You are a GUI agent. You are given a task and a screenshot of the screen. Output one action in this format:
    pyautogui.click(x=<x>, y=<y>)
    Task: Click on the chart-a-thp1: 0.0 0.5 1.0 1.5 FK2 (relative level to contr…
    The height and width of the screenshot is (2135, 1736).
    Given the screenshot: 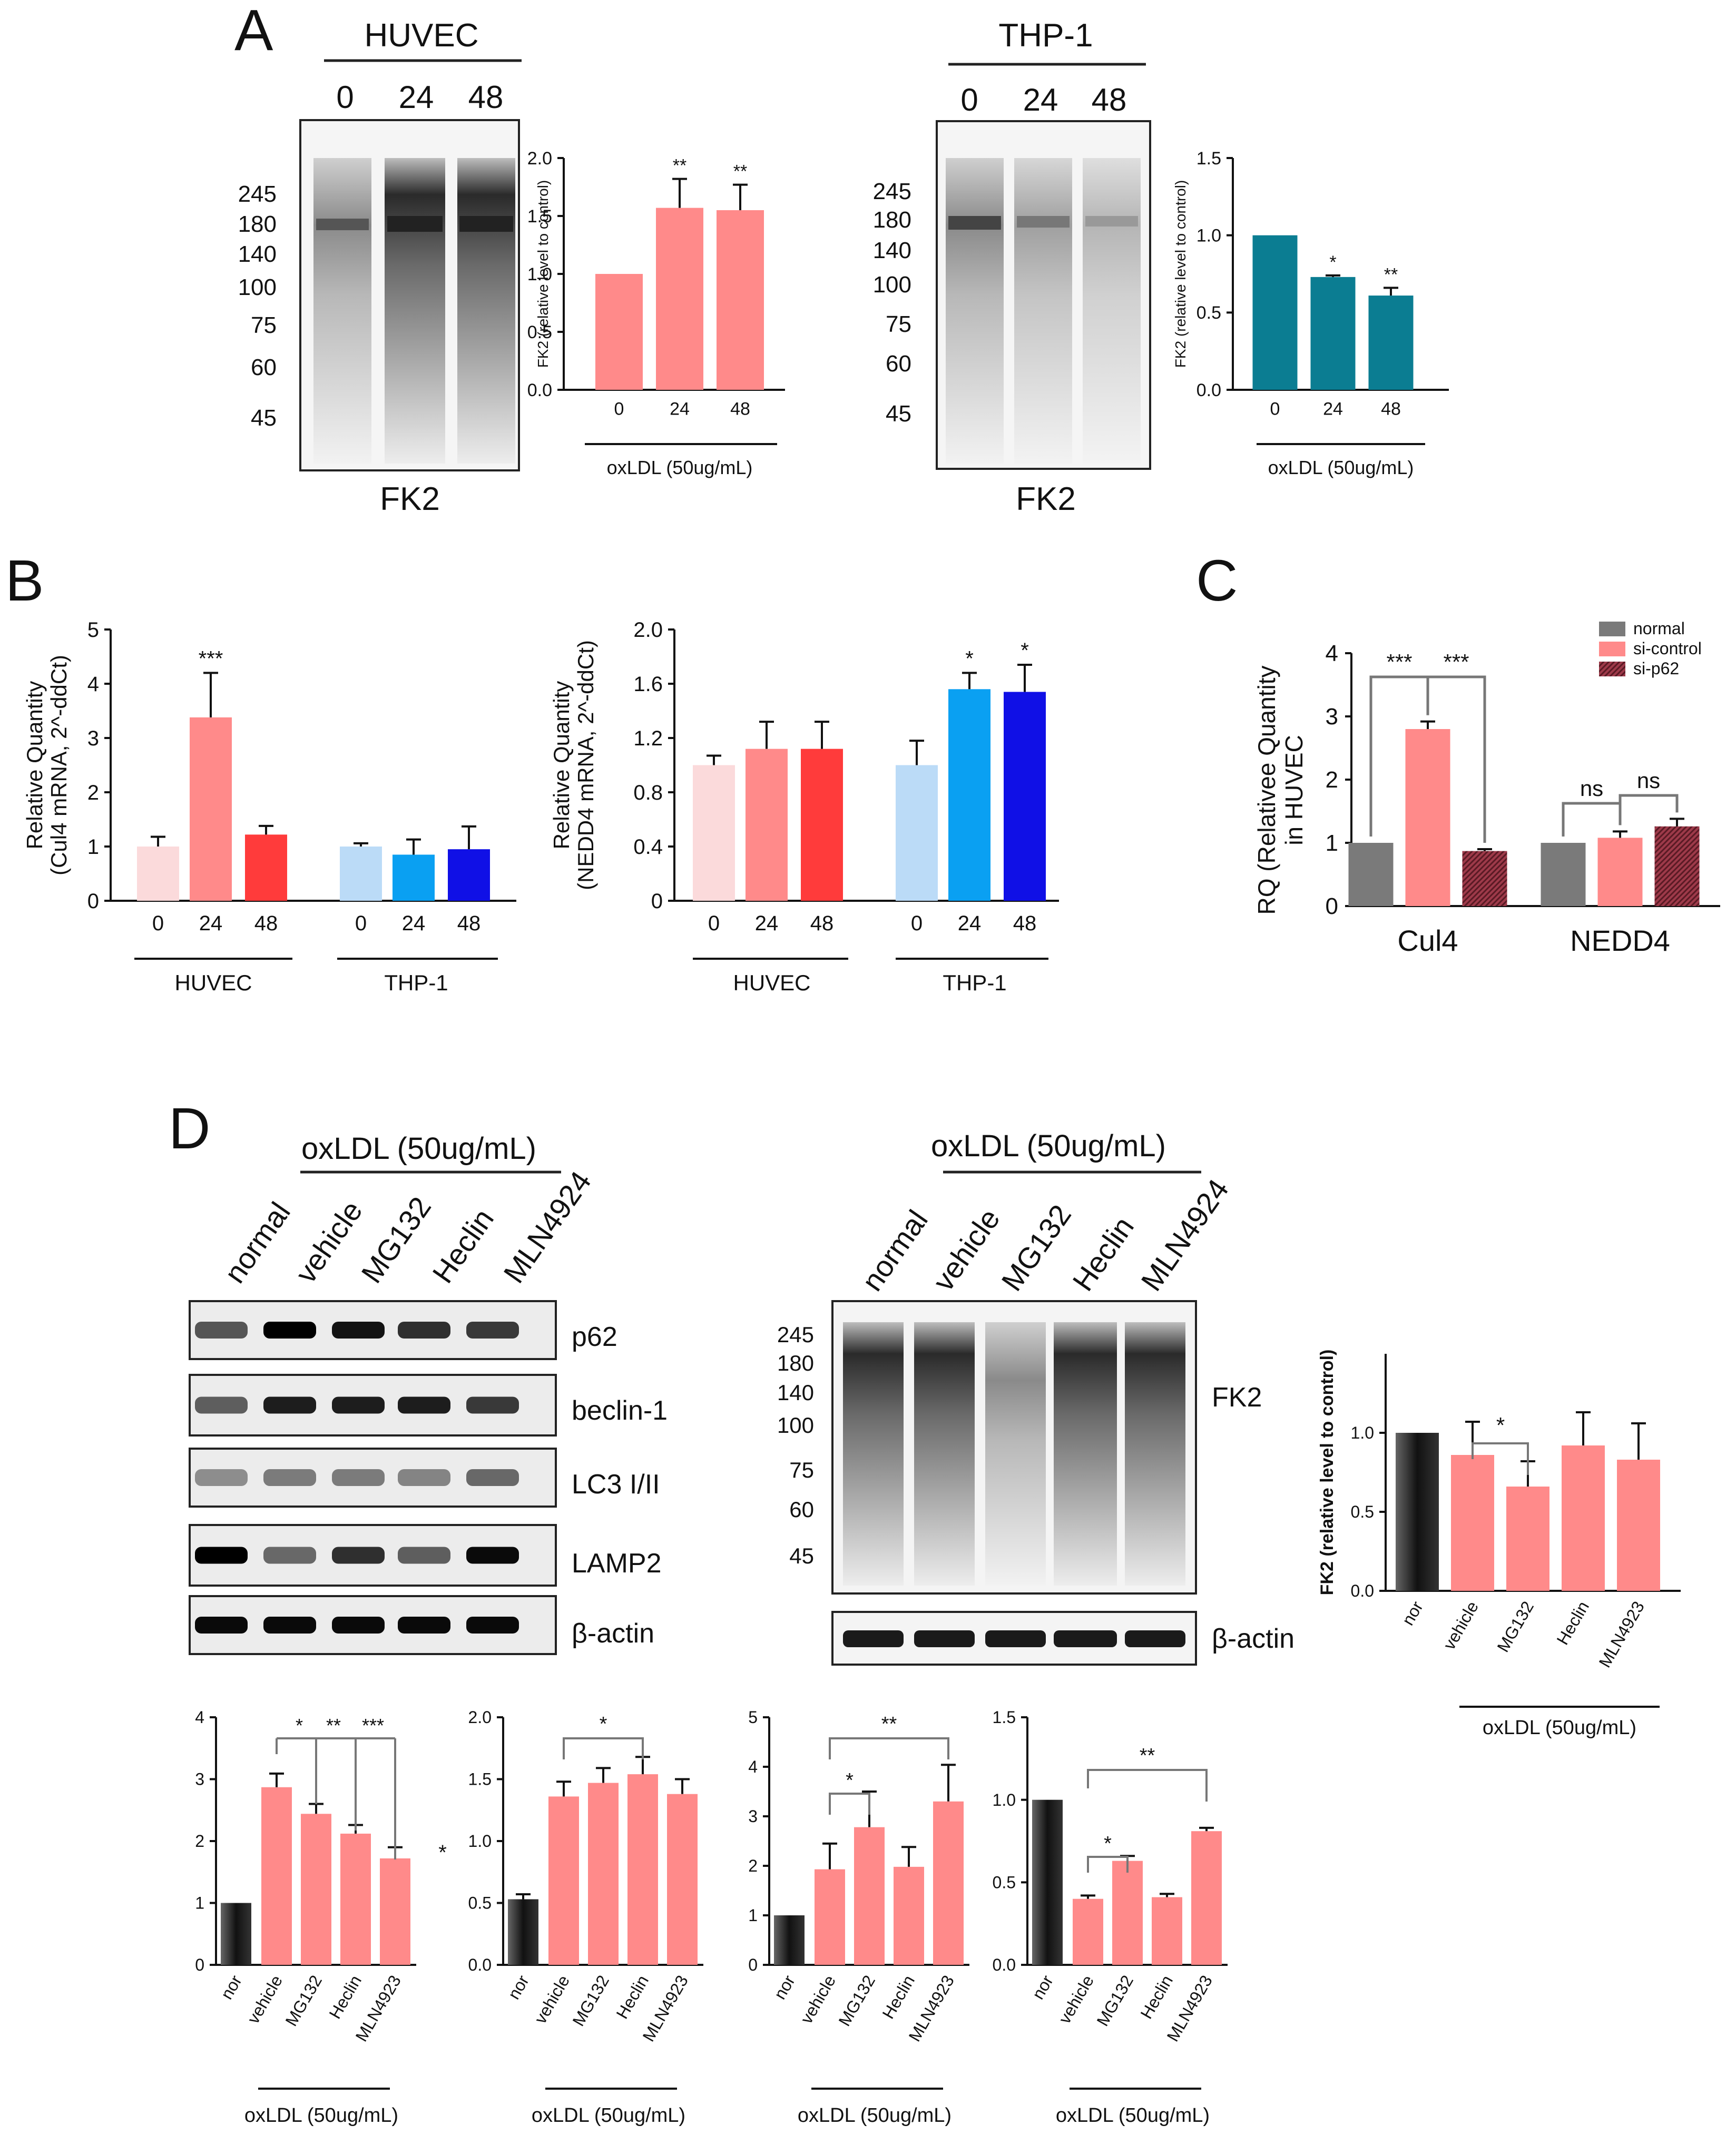 What is the action you would take?
    pyautogui.click(x=1310, y=313)
    